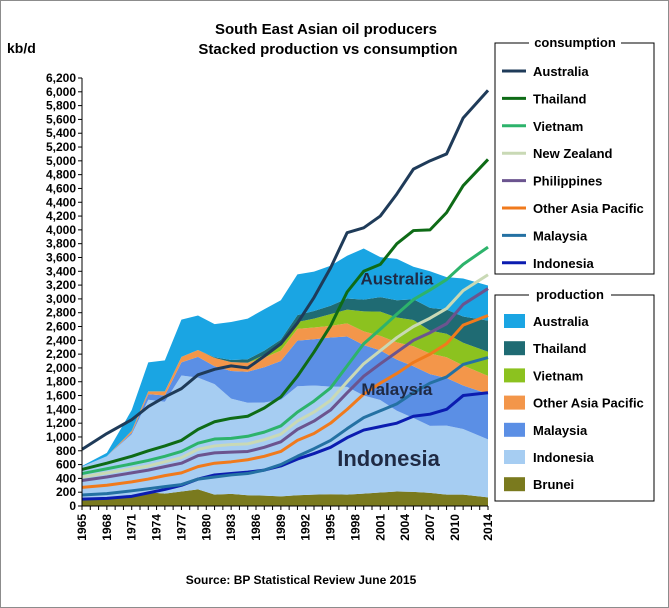 The image size is (669, 608). What do you see at coordinates (514, 402) in the screenshot?
I see `legend-swatch-other-asia-pacific` at bounding box center [514, 402].